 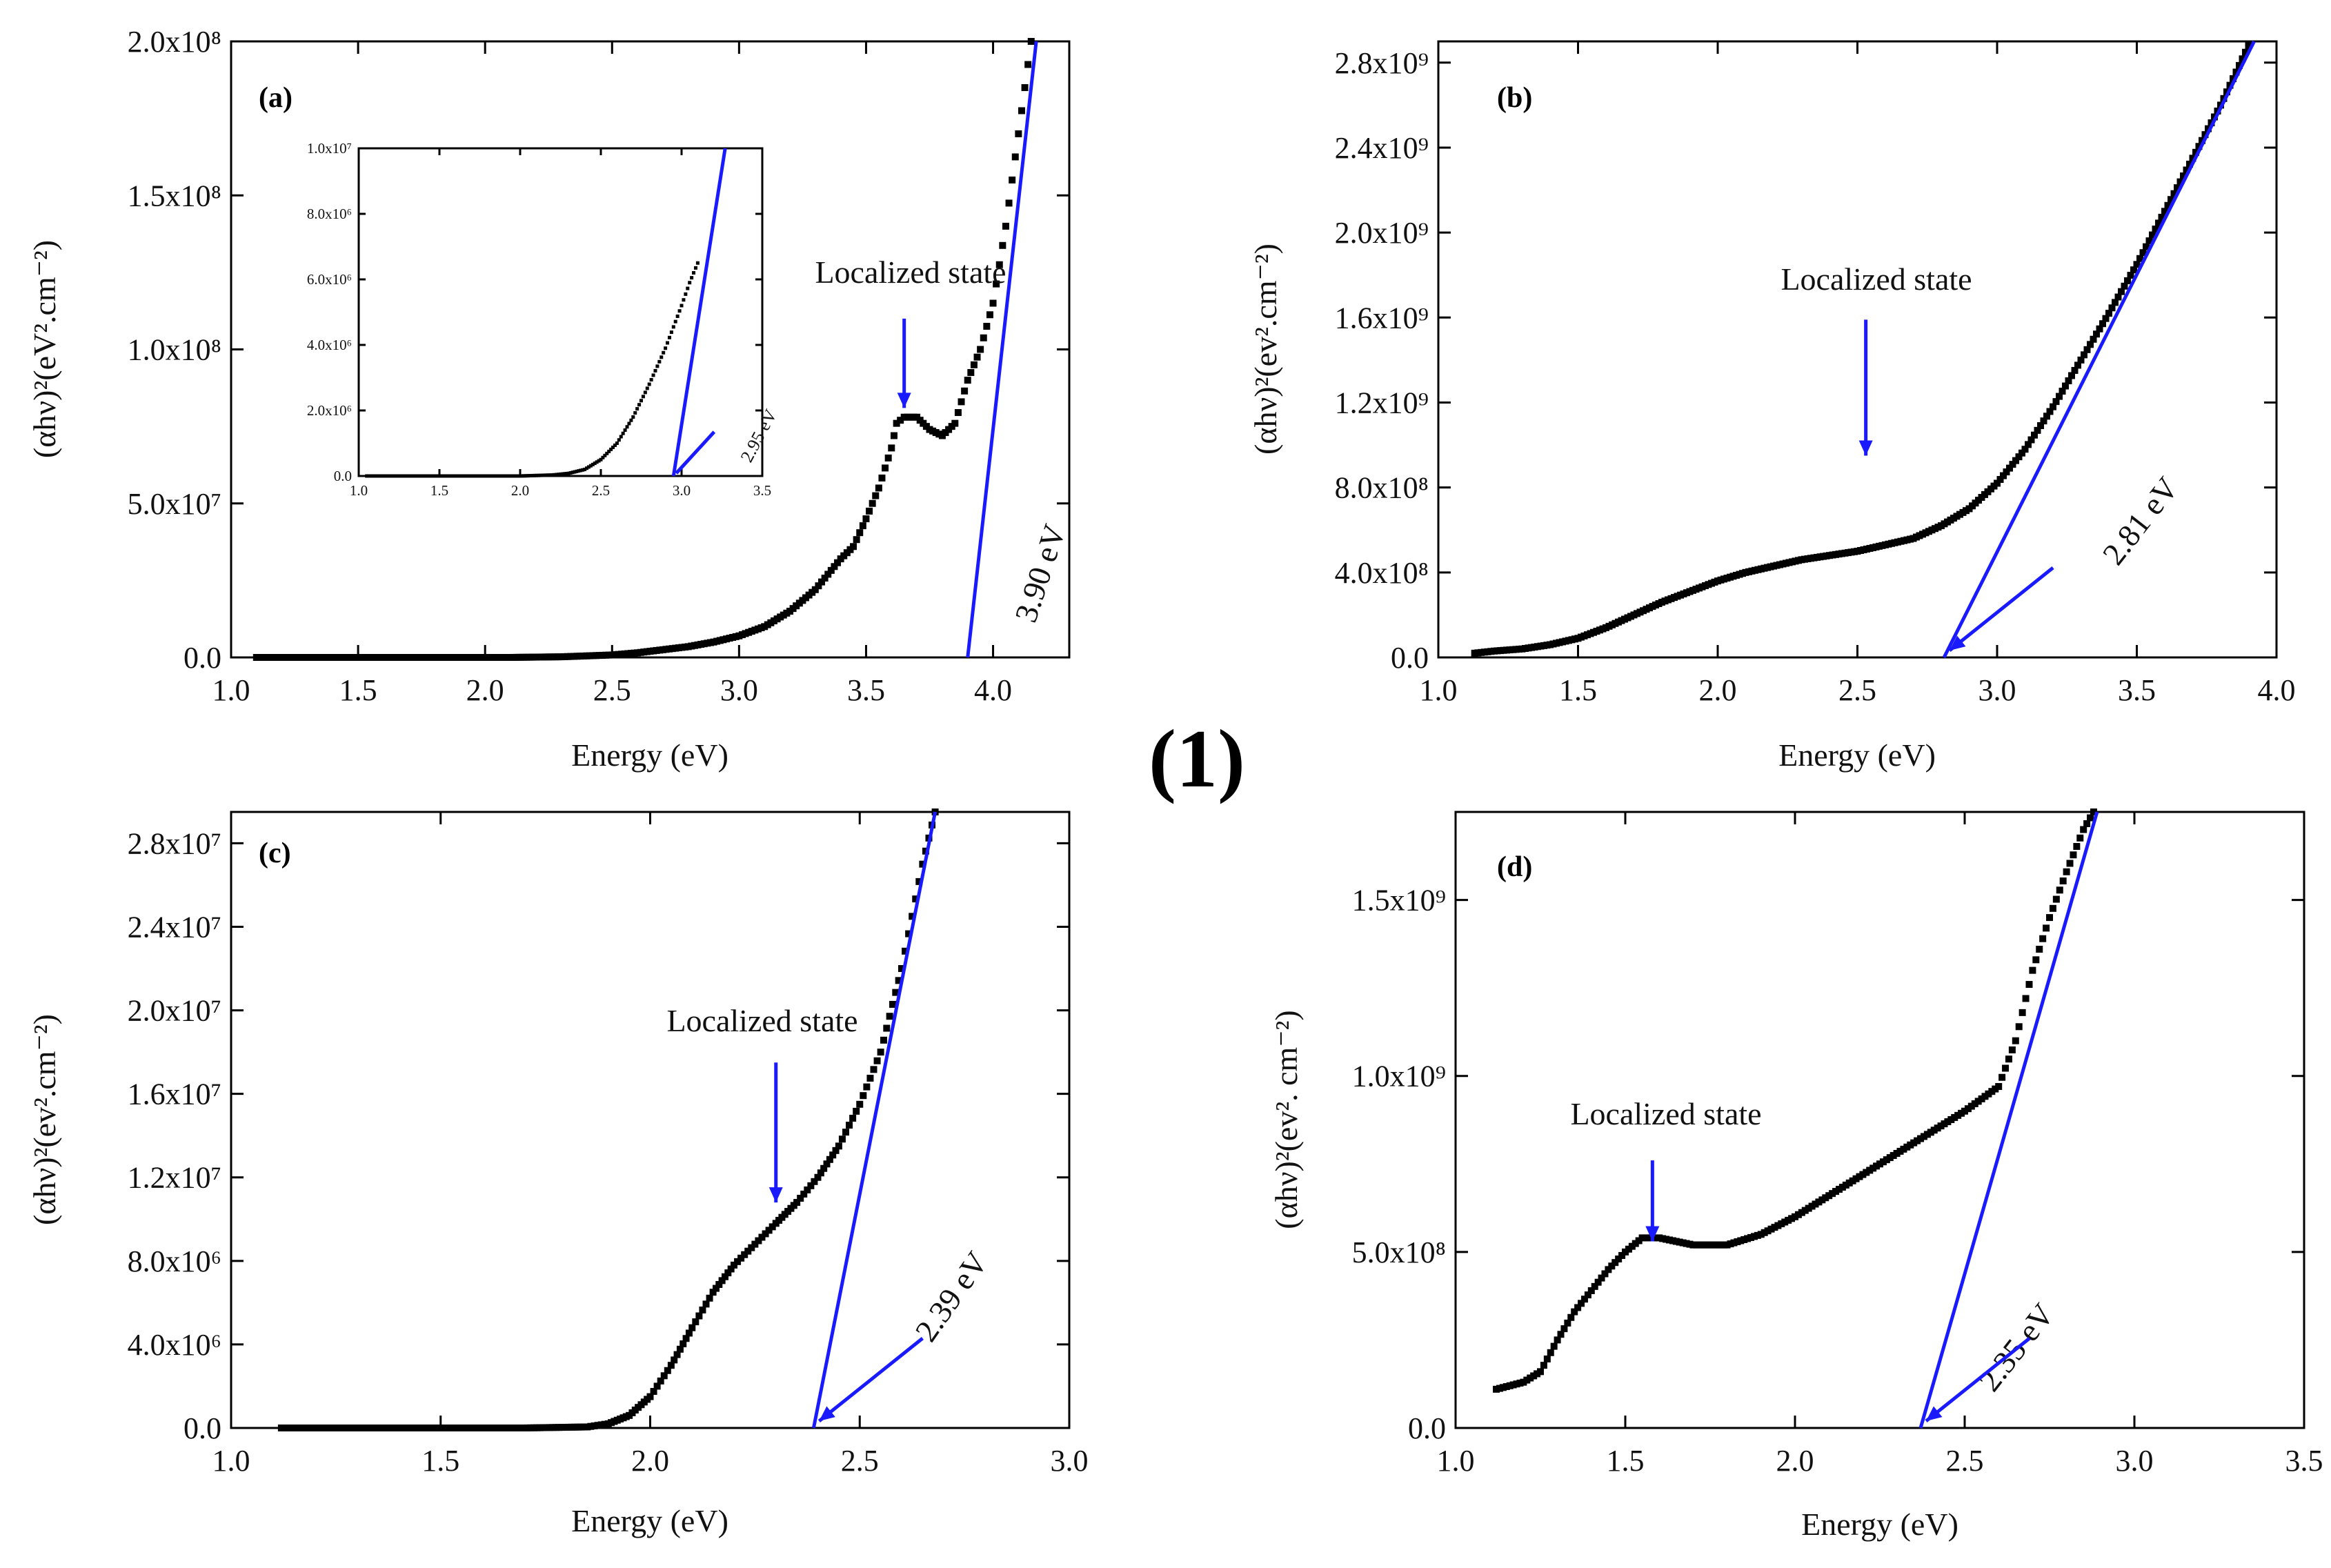 What do you see at coordinates (174, 504) in the screenshot?
I see `panel-a-ytick-label: 5.0x10⁷` at bounding box center [174, 504].